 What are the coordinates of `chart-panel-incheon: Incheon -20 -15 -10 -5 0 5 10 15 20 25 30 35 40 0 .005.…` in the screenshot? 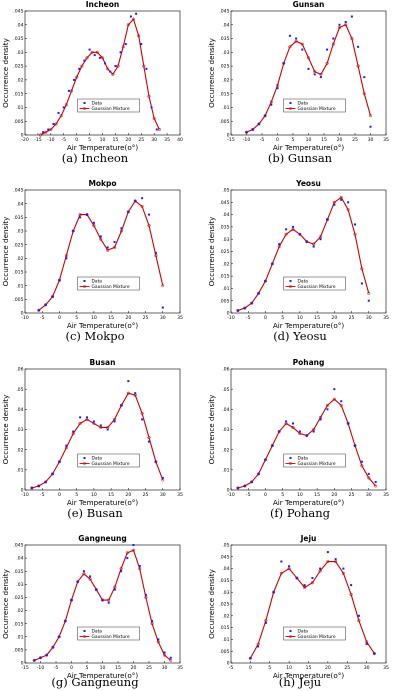 It's located at (92, 82).